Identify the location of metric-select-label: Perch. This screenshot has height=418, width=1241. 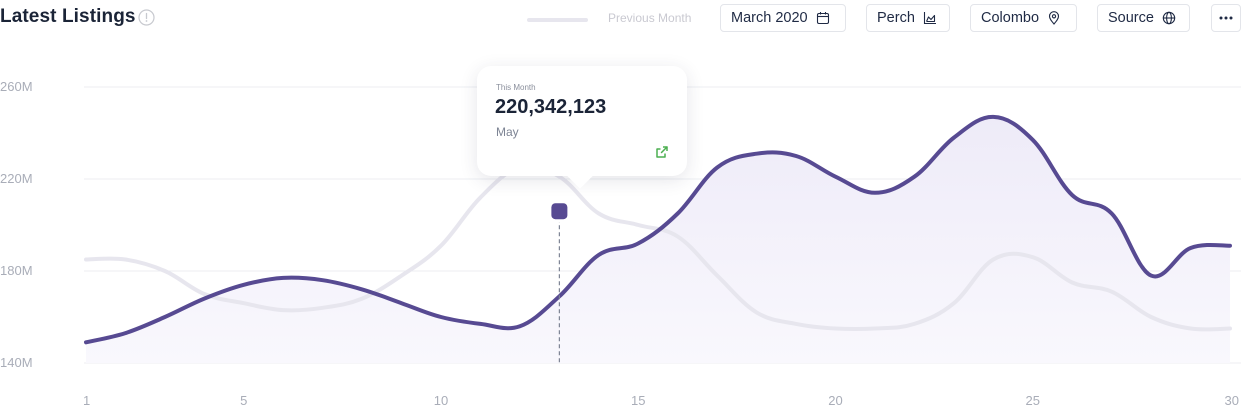
(896, 18).